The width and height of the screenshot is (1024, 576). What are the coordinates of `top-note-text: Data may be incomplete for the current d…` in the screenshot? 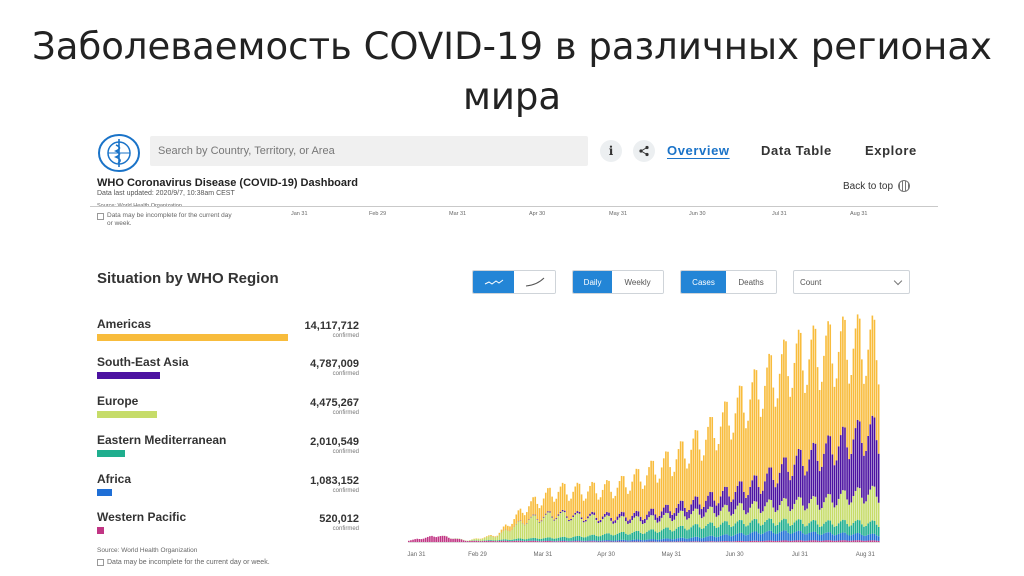 It's located at (169, 219).